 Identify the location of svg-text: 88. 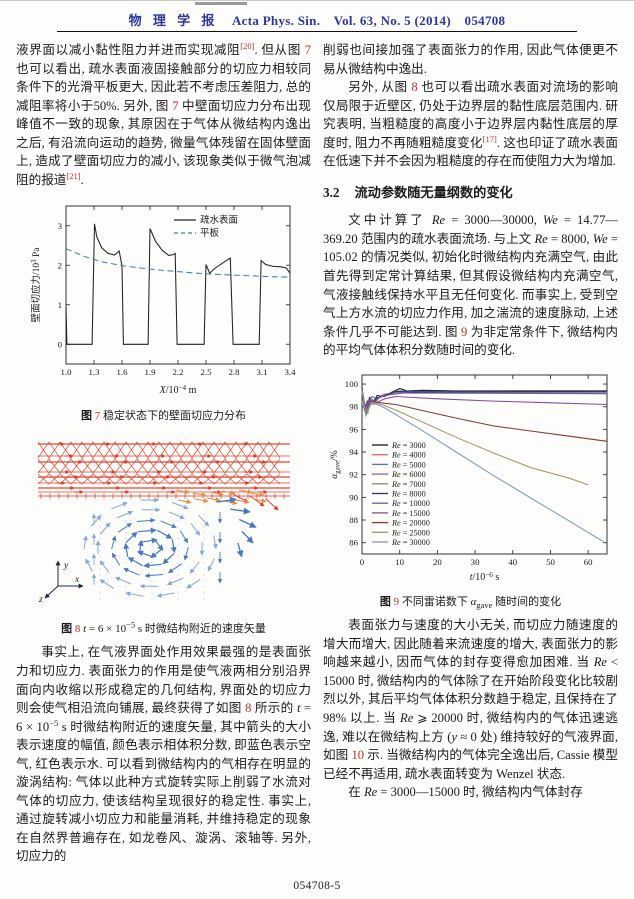
(353, 520).